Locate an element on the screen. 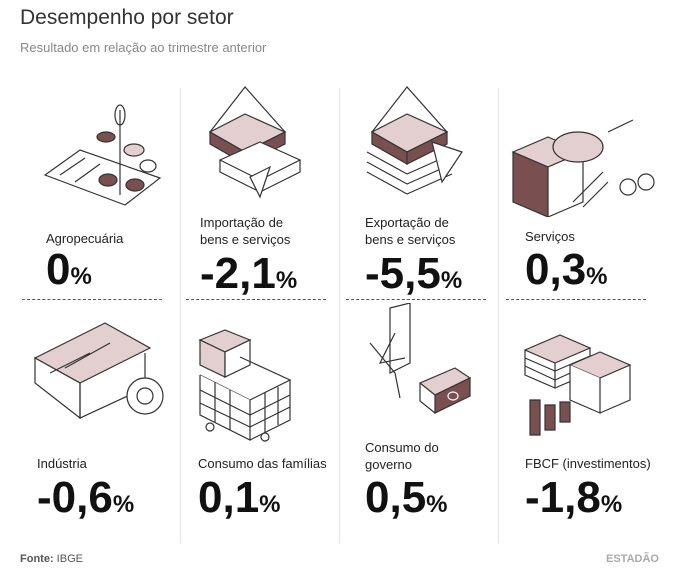 Image resolution: width=678 pixels, height=579 pixels. label-line: Agropecuária is located at coordinates (85, 238).